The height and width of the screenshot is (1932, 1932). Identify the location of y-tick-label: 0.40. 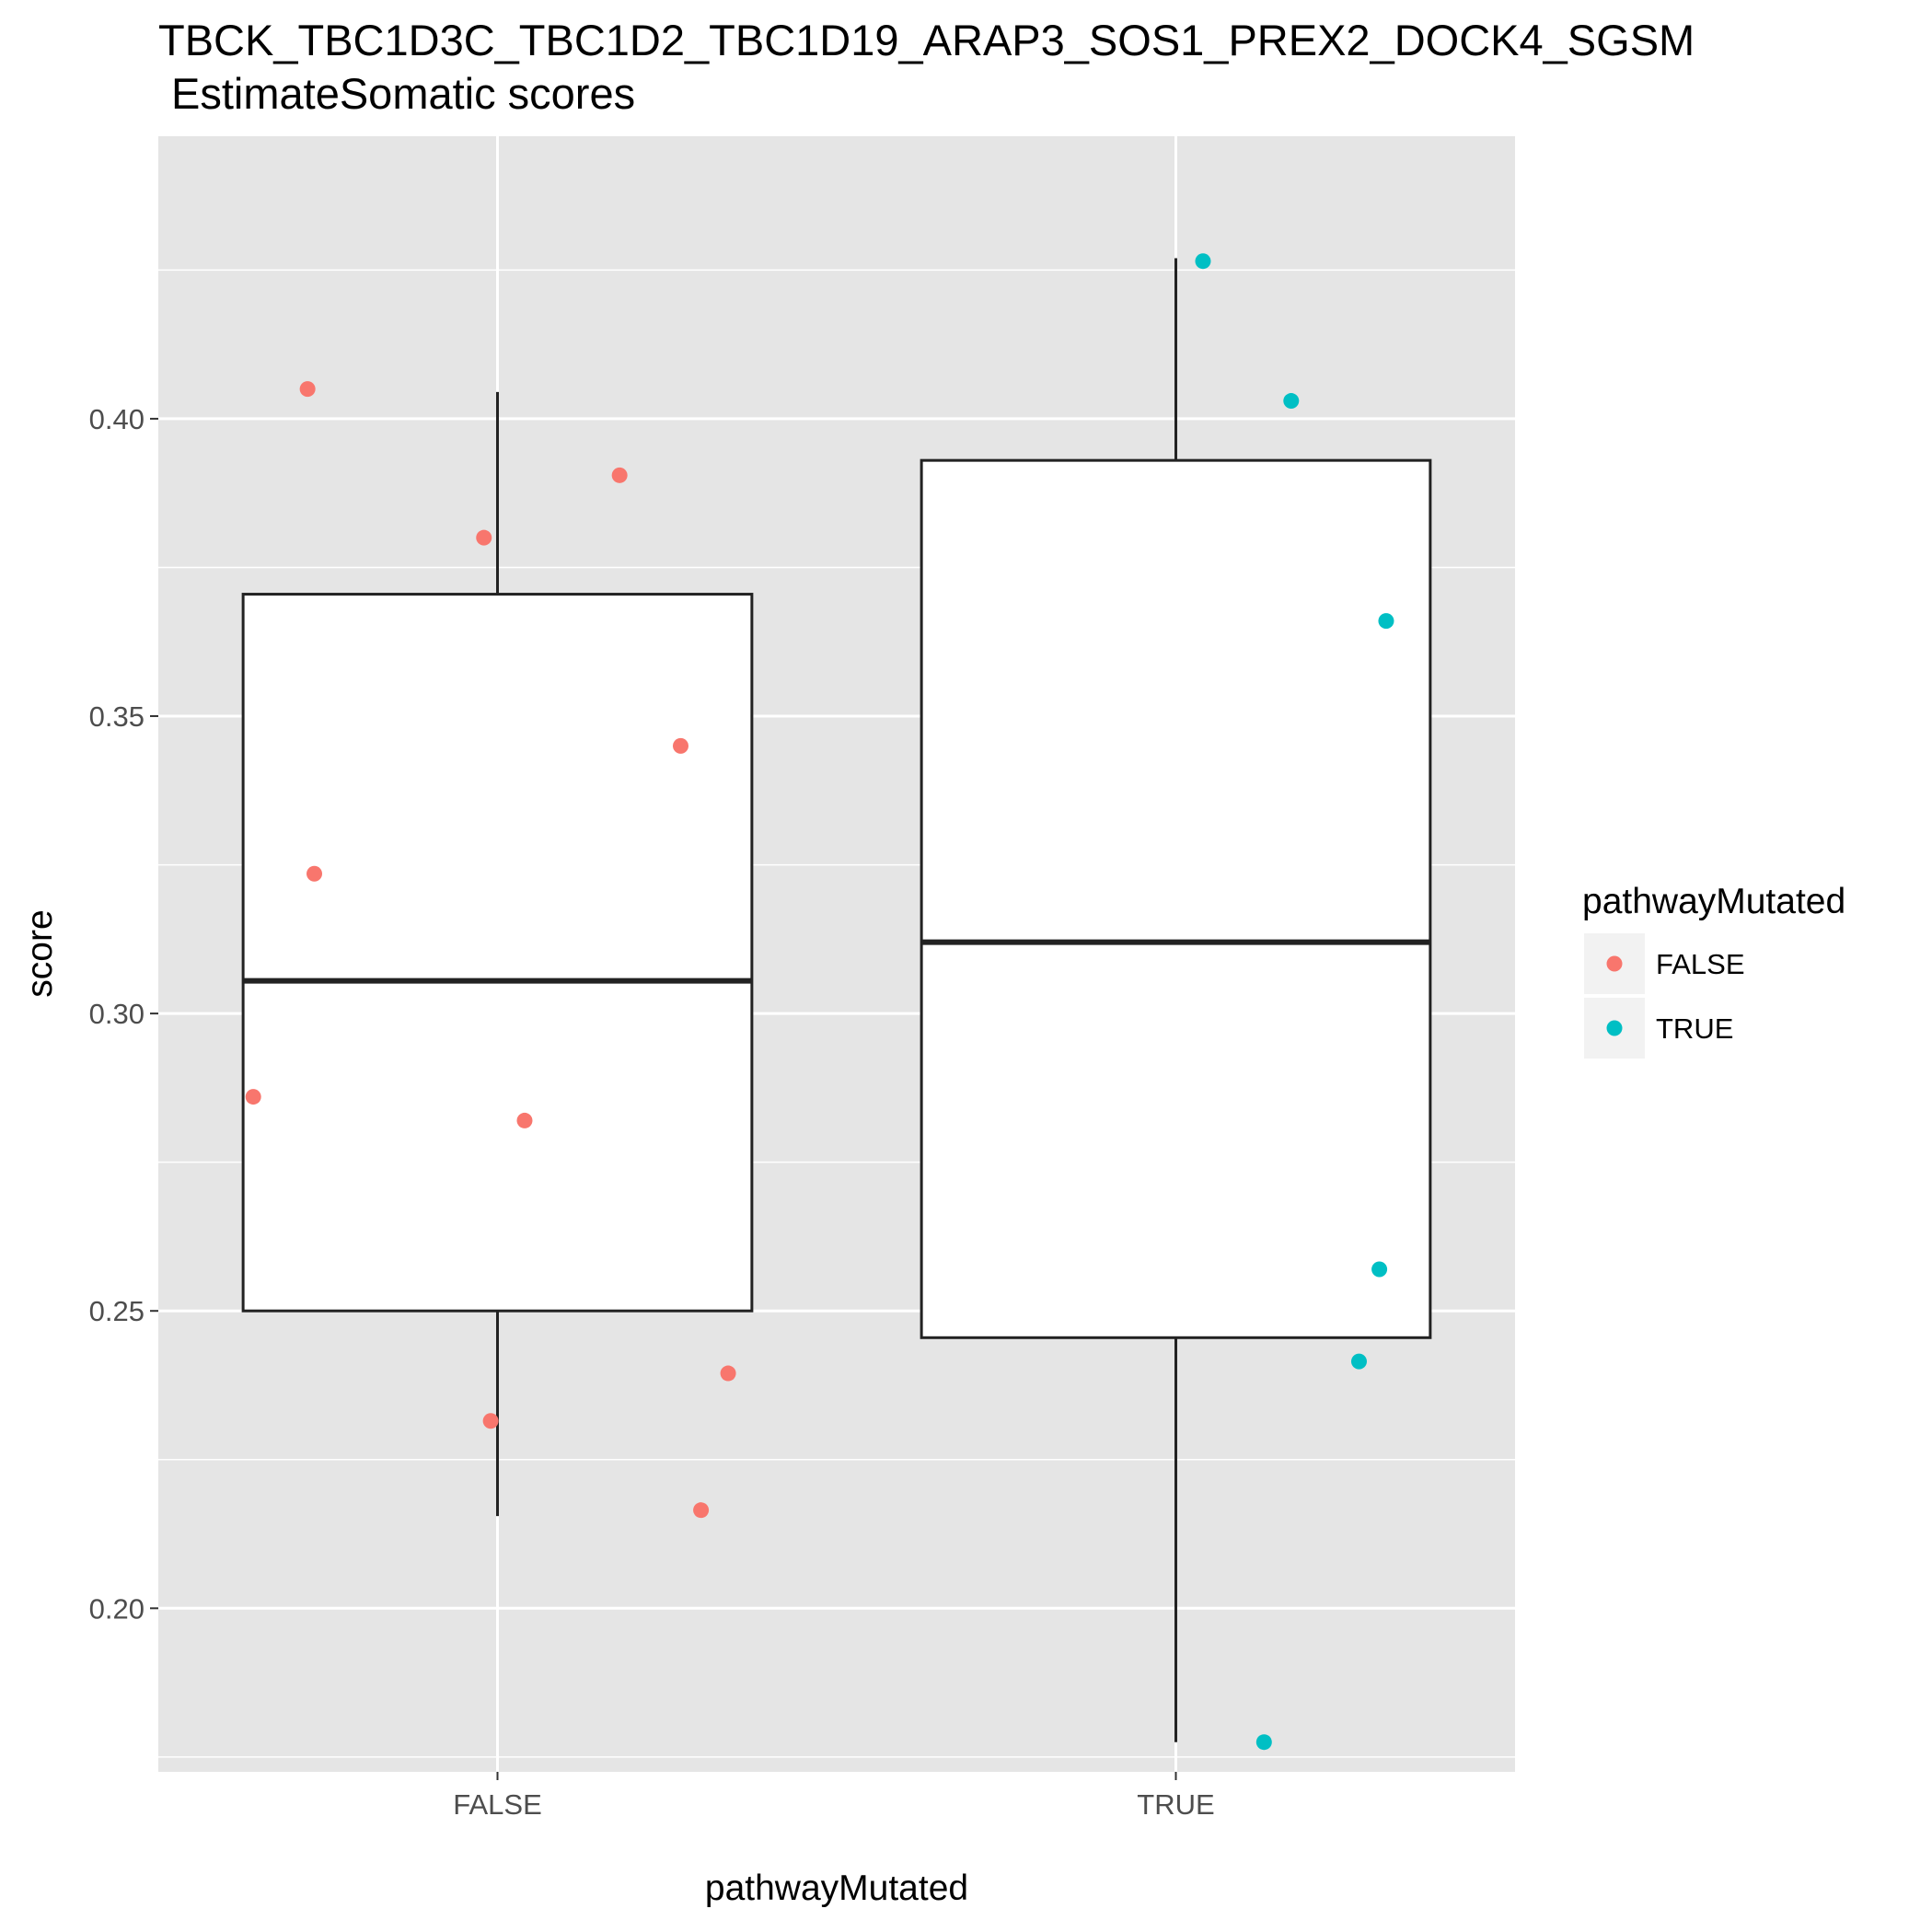
(117, 419).